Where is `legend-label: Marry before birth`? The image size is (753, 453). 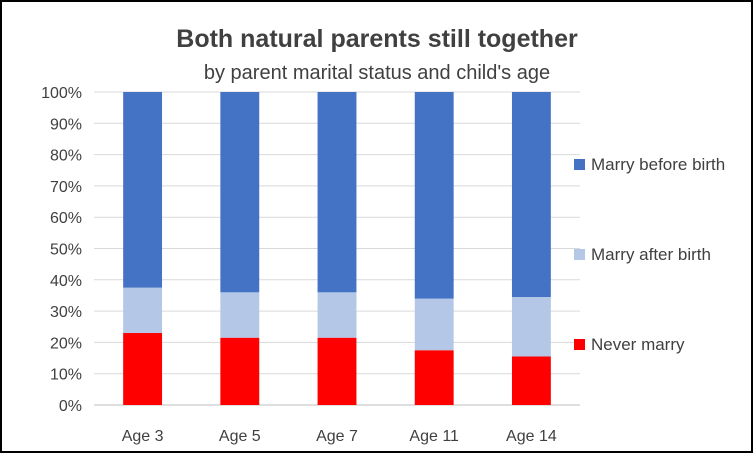
legend-label: Marry before birth is located at coordinates (658, 164).